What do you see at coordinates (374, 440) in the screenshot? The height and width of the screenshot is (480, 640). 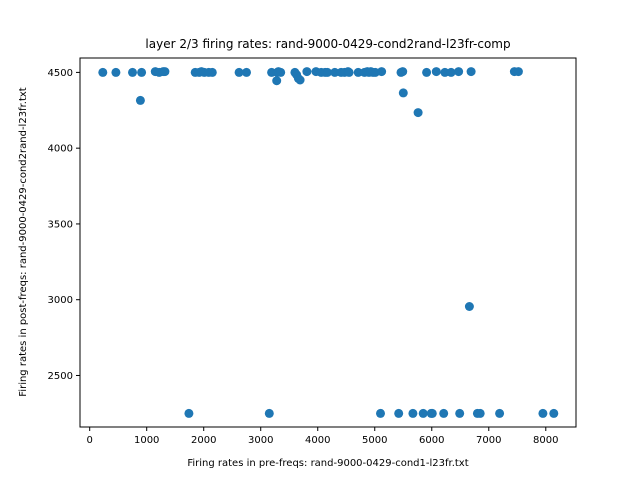 I see `x-tick-label: 5000` at bounding box center [374, 440].